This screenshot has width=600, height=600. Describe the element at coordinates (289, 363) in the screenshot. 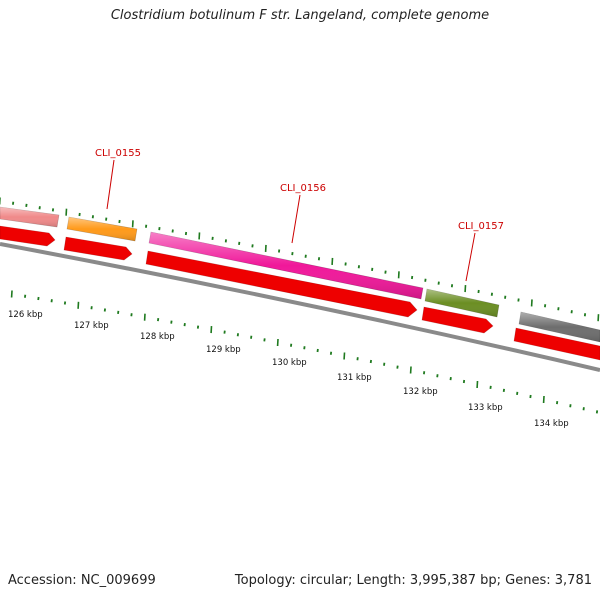

I see `kbp-label-130: 130 kbp` at that location.